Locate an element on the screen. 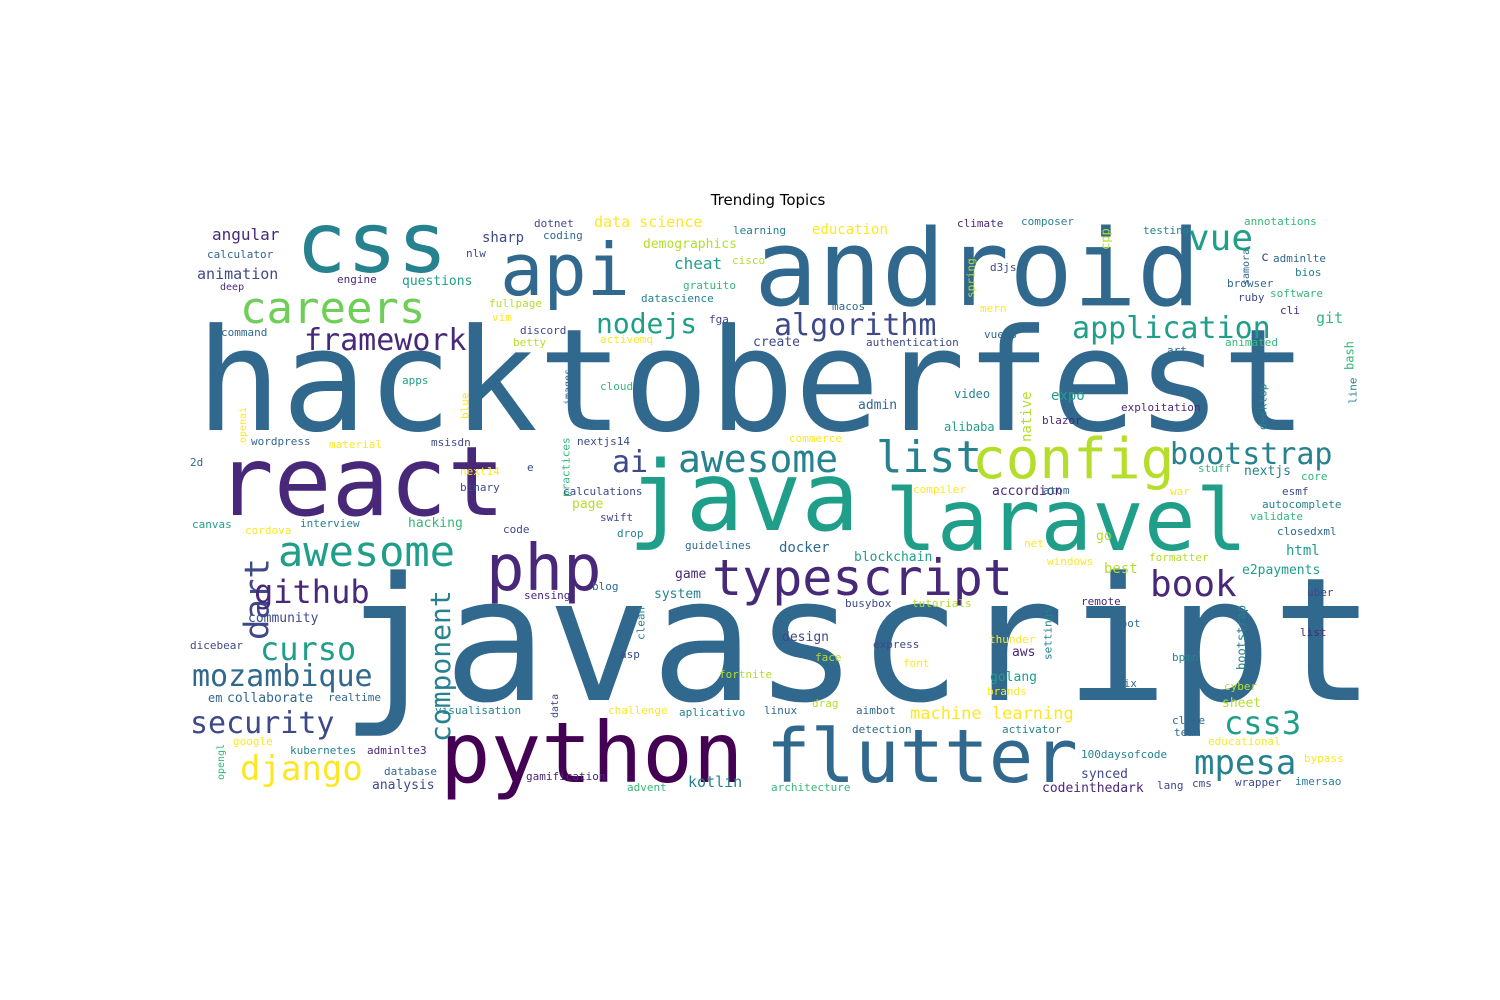  word-animated: animated is located at coordinates (1251, 342).